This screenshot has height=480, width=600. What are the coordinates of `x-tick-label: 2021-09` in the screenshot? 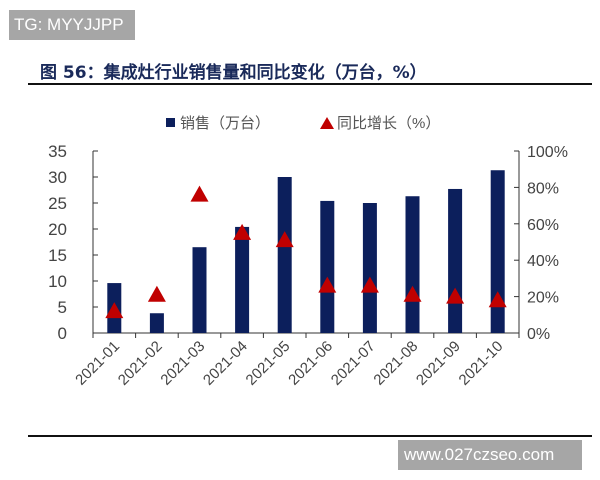 It's located at (438, 363).